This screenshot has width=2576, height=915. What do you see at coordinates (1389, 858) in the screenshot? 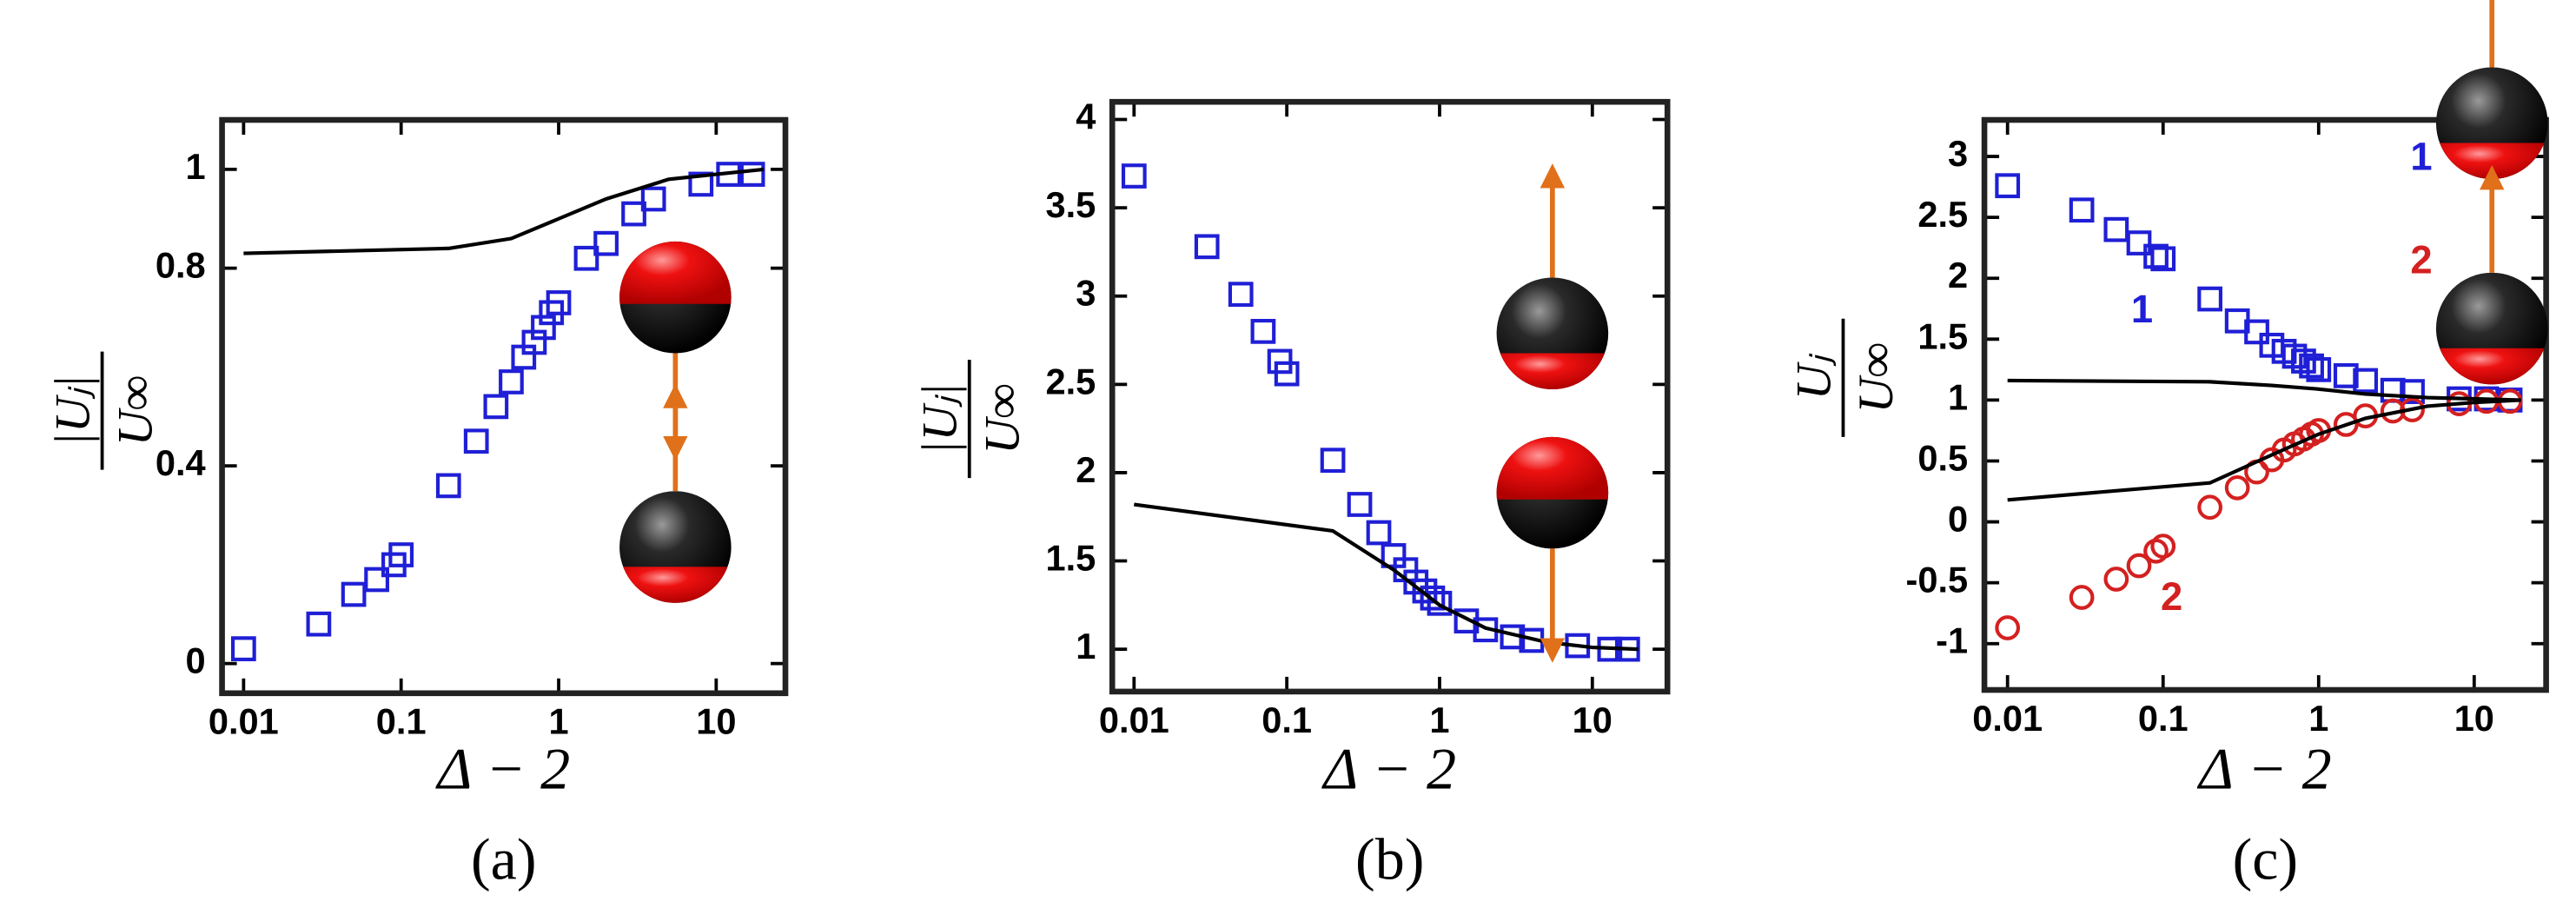
I see `caption: (b)` at bounding box center [1389, 858].